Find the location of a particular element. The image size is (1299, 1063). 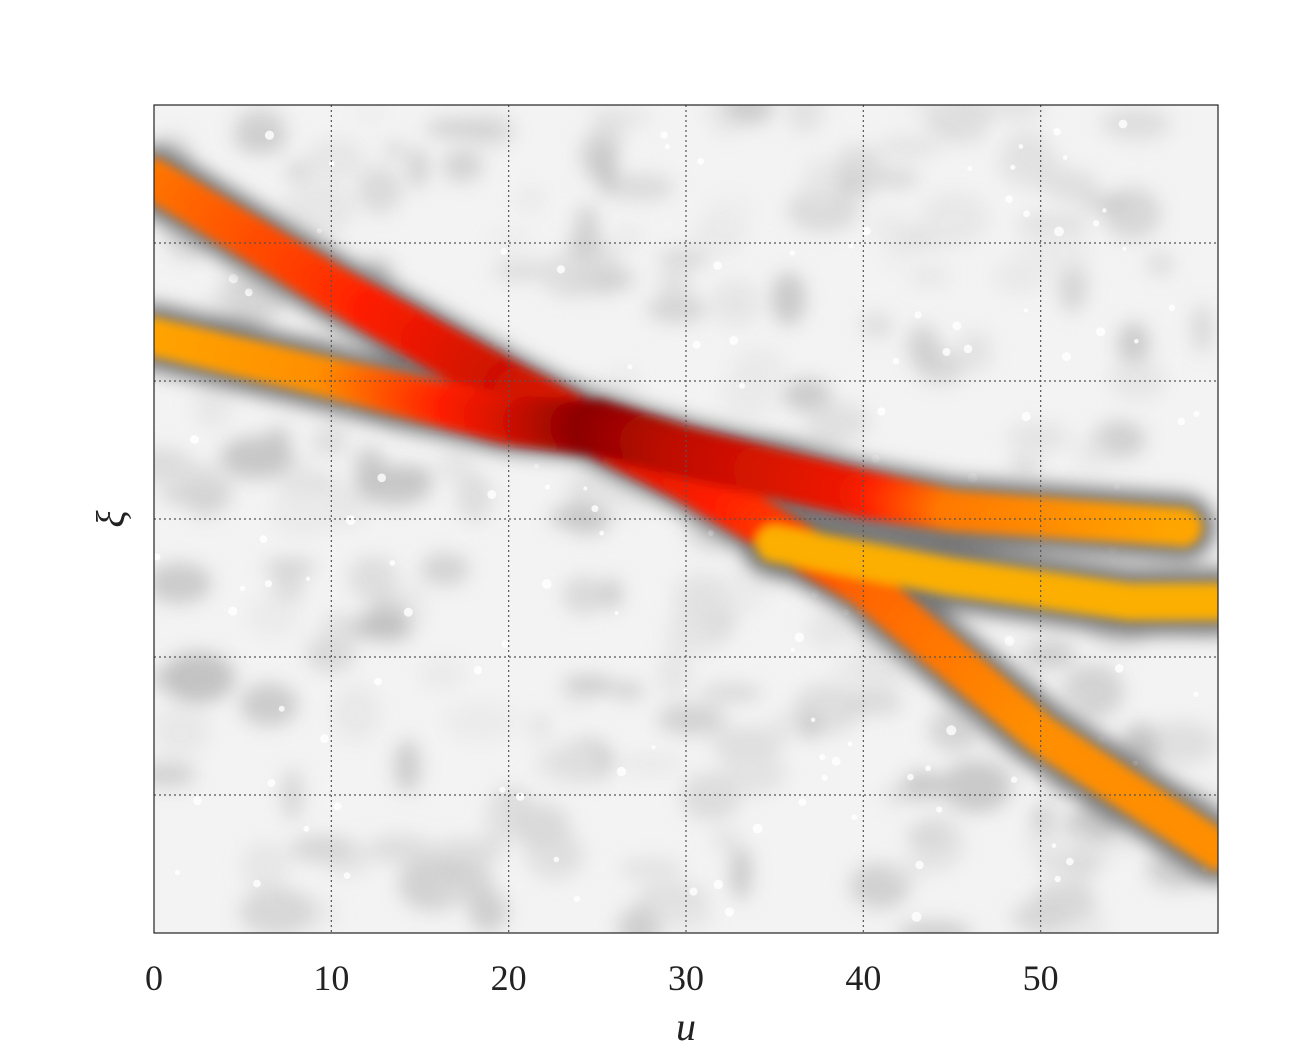

x-tick-label: 0 is located at coordinates (154, 978).